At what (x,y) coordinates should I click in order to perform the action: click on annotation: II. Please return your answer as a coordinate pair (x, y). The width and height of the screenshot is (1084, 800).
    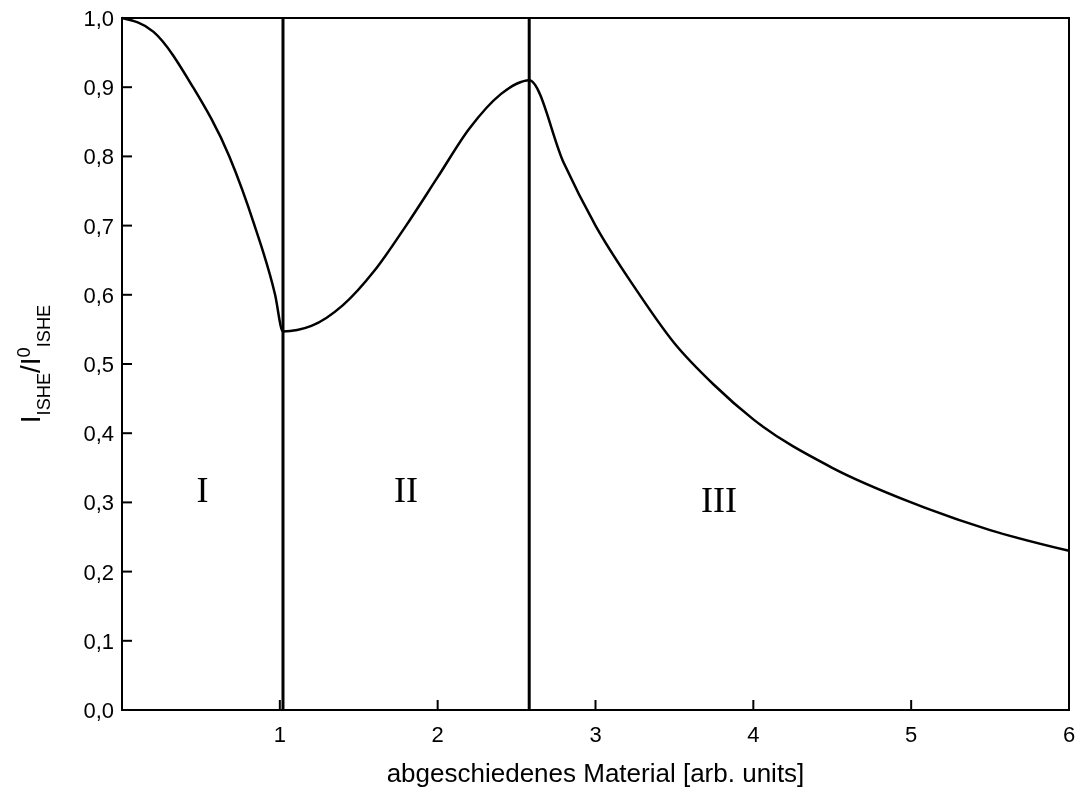
    Looking at the image, I should click on (406, 490).